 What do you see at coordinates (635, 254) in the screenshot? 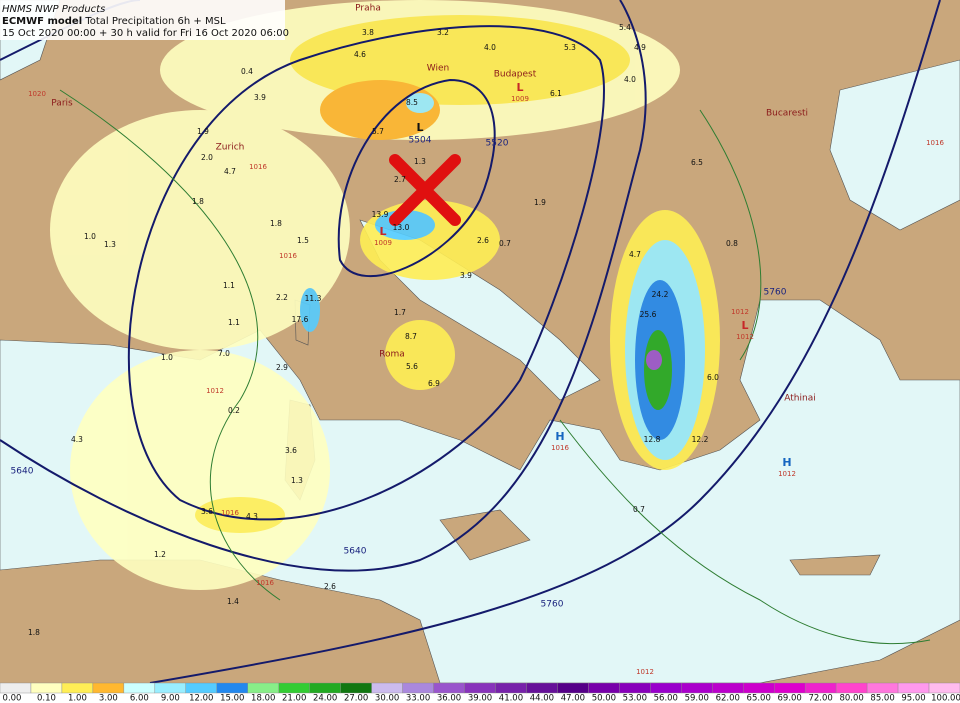
I see `precip-label: 4.7` at bounding box center [635, 254].